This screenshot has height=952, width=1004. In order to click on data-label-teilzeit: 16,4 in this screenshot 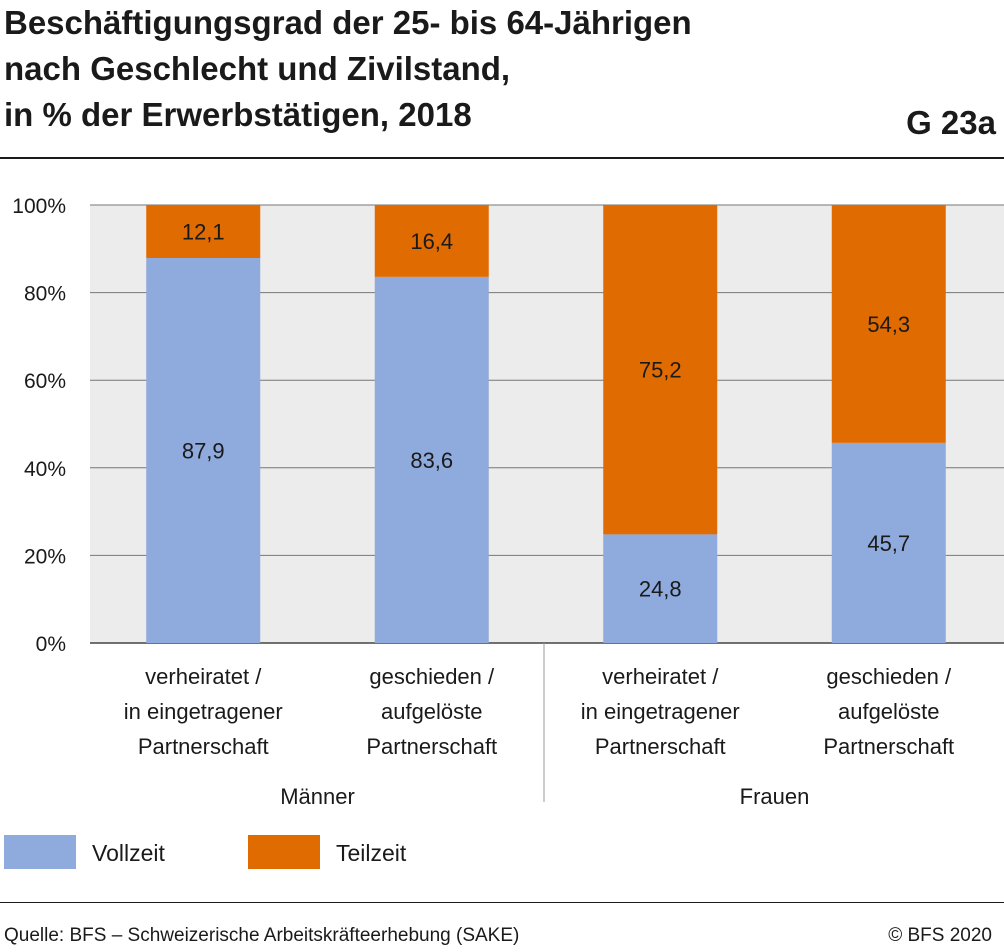, I will do `click(431, 241)`.